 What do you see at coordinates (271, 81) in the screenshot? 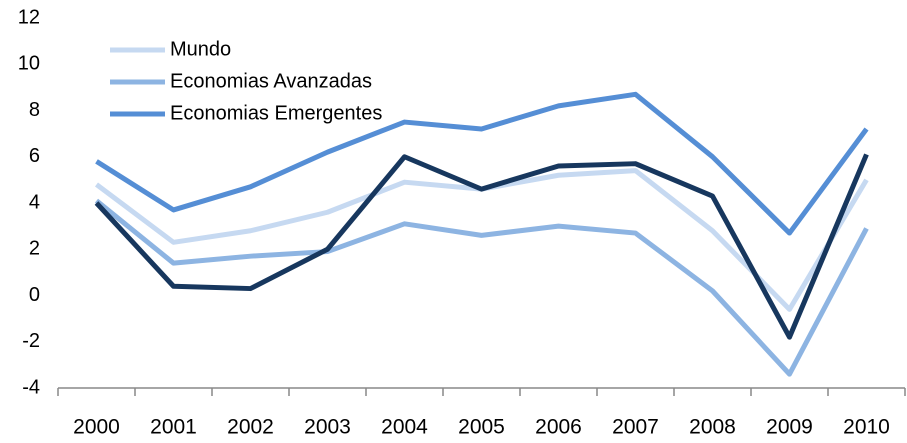
I see `legend-label: Economias Avanzadas` at bounding box center [271, 81].